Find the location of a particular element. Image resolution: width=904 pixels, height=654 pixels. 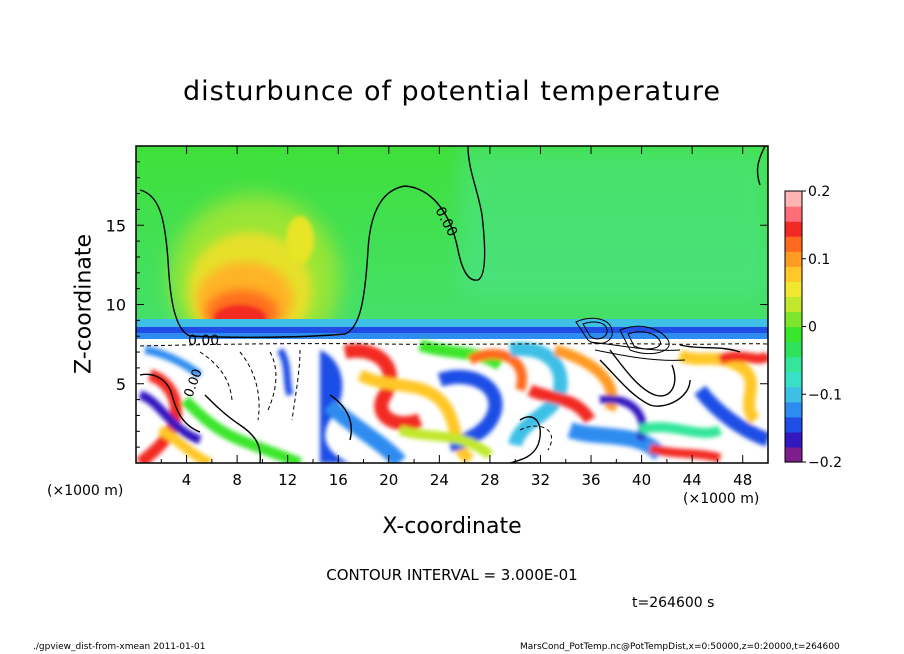

contour-interval-note: CONTOUR INTERVAL = 3.000E-01 is located at coordinates (452, 575).